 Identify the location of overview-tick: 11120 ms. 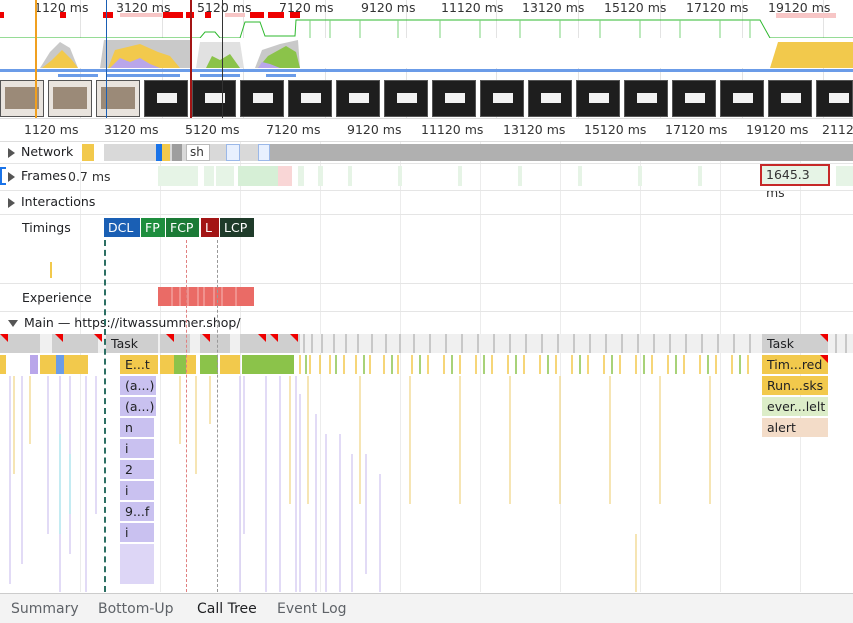
(472, 7).